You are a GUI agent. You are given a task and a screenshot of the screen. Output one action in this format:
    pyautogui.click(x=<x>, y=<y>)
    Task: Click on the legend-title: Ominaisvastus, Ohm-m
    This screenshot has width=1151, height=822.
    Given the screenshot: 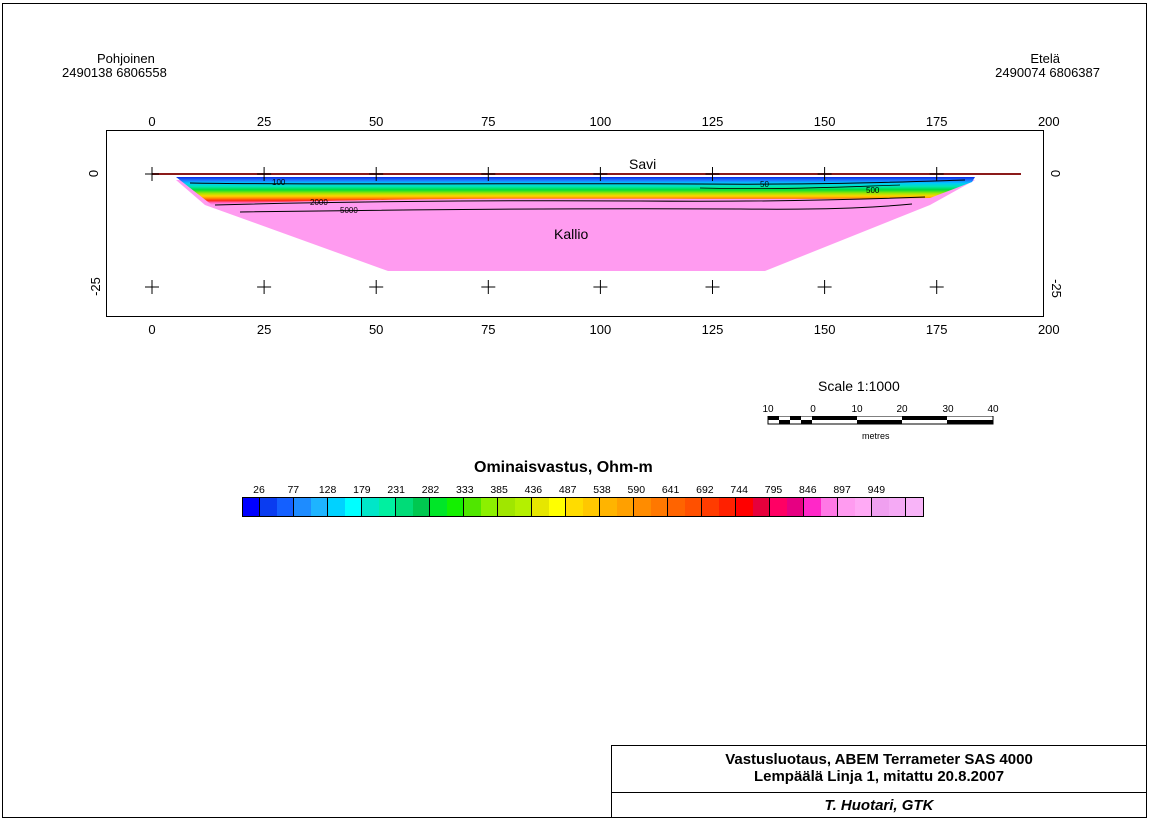 What is the action you would take?
    pyautogui.click(x=563, y=467)
    